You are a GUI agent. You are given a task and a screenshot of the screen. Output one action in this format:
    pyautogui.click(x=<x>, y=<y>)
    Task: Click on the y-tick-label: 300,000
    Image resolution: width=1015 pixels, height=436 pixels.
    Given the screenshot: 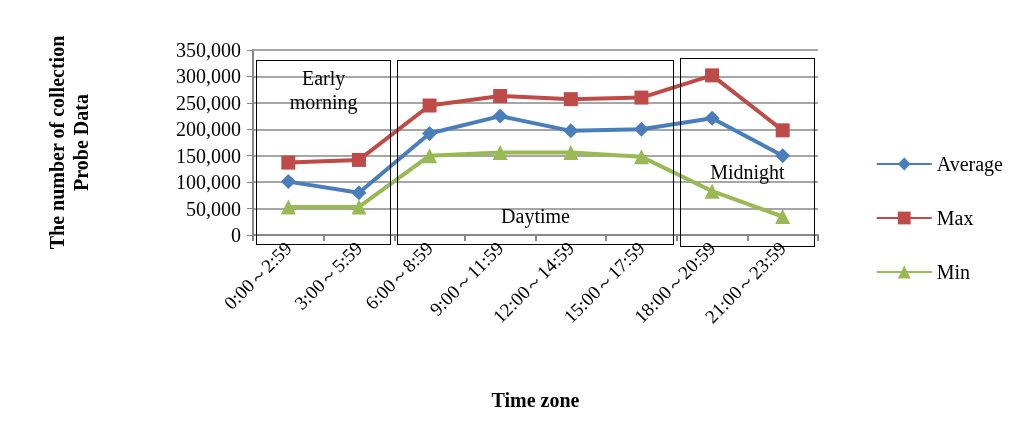 What is the action you would take?
    pyautogui.click(x=208, y=76)
    